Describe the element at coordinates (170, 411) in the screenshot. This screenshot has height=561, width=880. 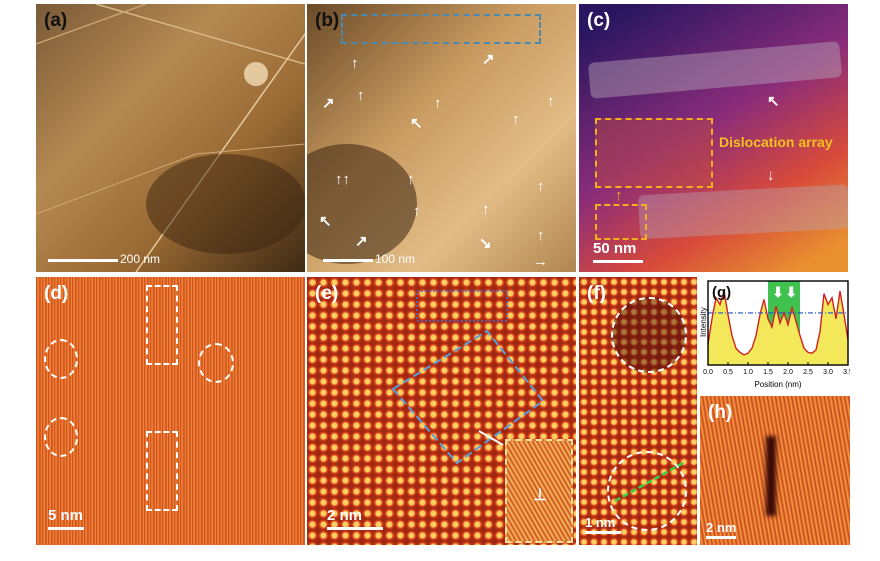
I see `panel-d: (d) 5 nm` at that location.